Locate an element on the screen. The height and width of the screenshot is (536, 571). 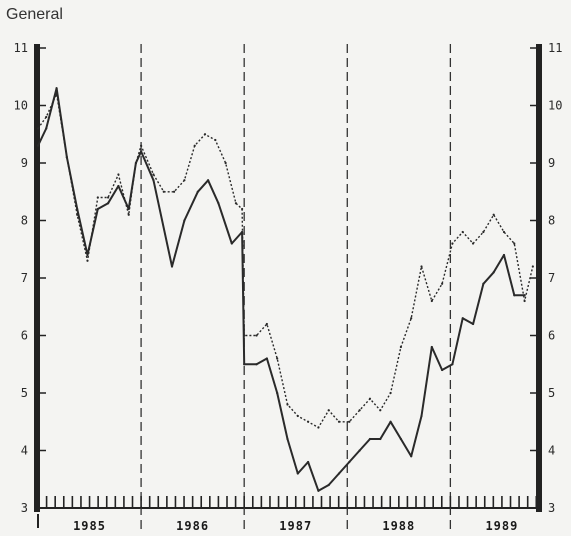
x-tick-label: 1988 is located at coordinates (398, 526).